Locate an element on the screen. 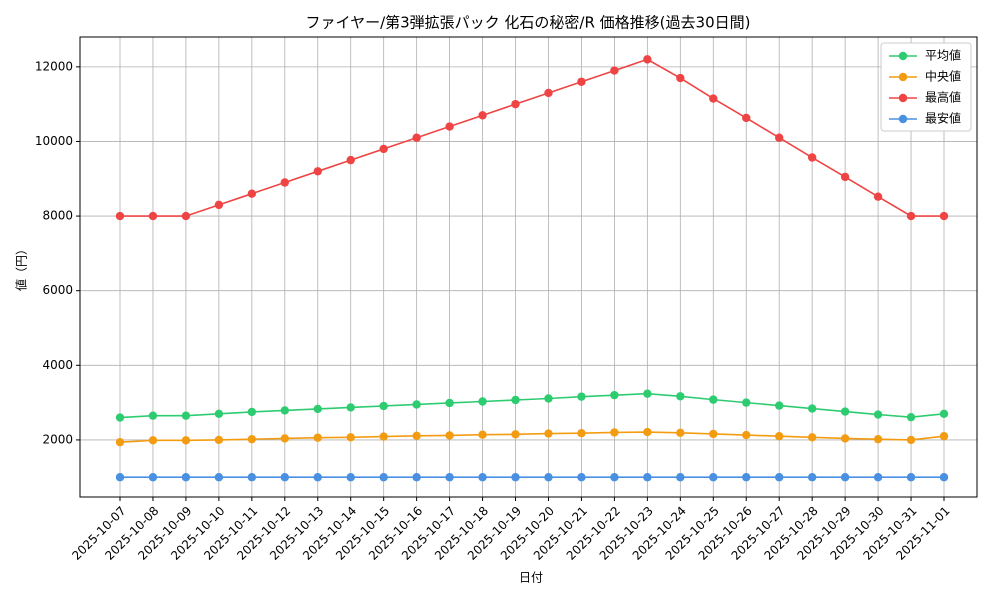 Image resolution: width=1000 pixels, height=600 pixels. series-line is located at coordinates (532, 437).